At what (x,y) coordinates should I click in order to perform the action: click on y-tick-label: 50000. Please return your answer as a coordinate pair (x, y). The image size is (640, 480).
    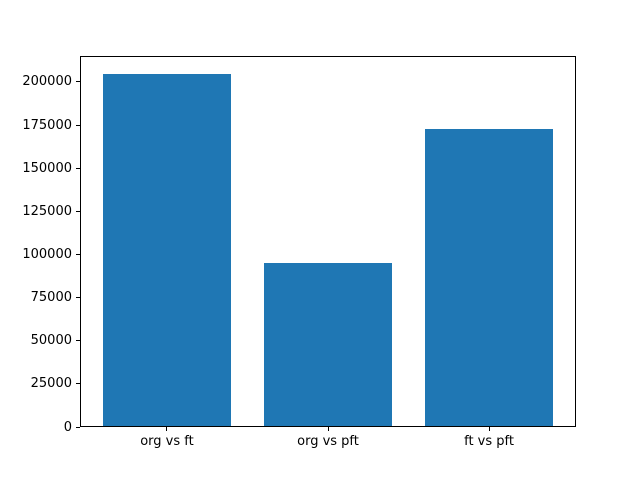
    Looking at the image, I should click on (51, 341).